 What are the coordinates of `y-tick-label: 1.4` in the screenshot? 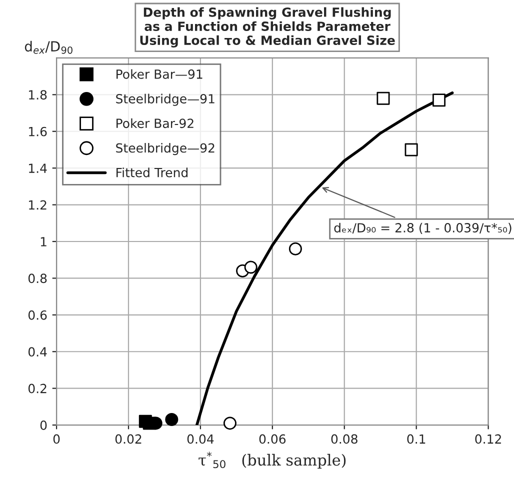 It's located at (38, 168).